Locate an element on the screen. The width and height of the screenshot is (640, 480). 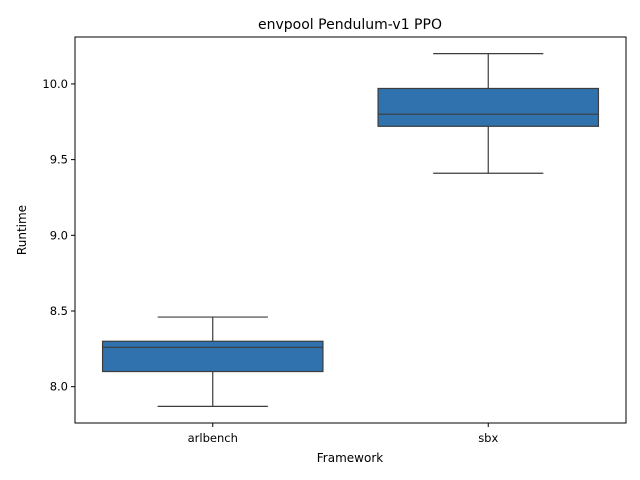
y-tick-label: 8.0 is located at coordinates (59, 387).